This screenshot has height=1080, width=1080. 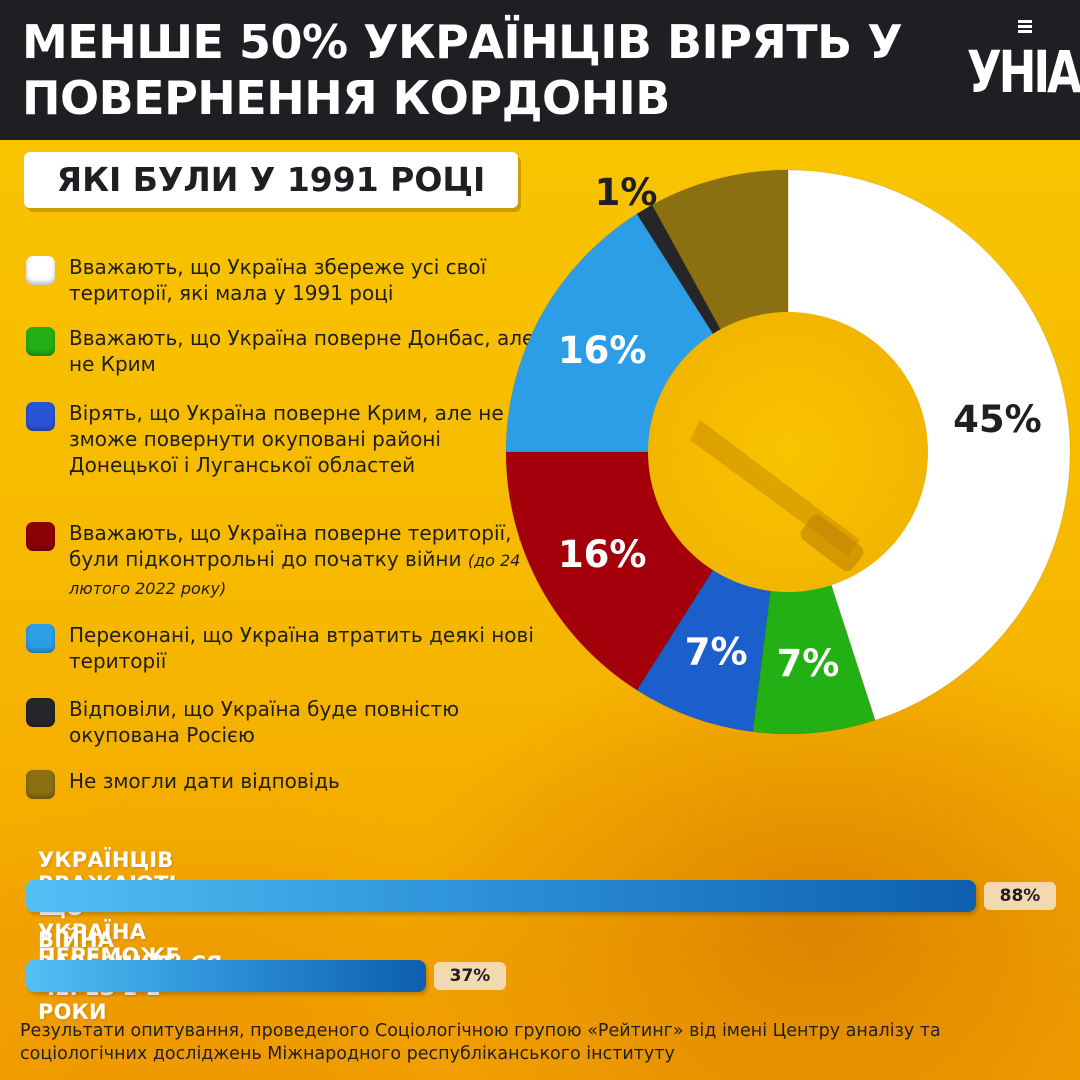 I want to click on logo-mark-icon, so click(x=1025, y=28).